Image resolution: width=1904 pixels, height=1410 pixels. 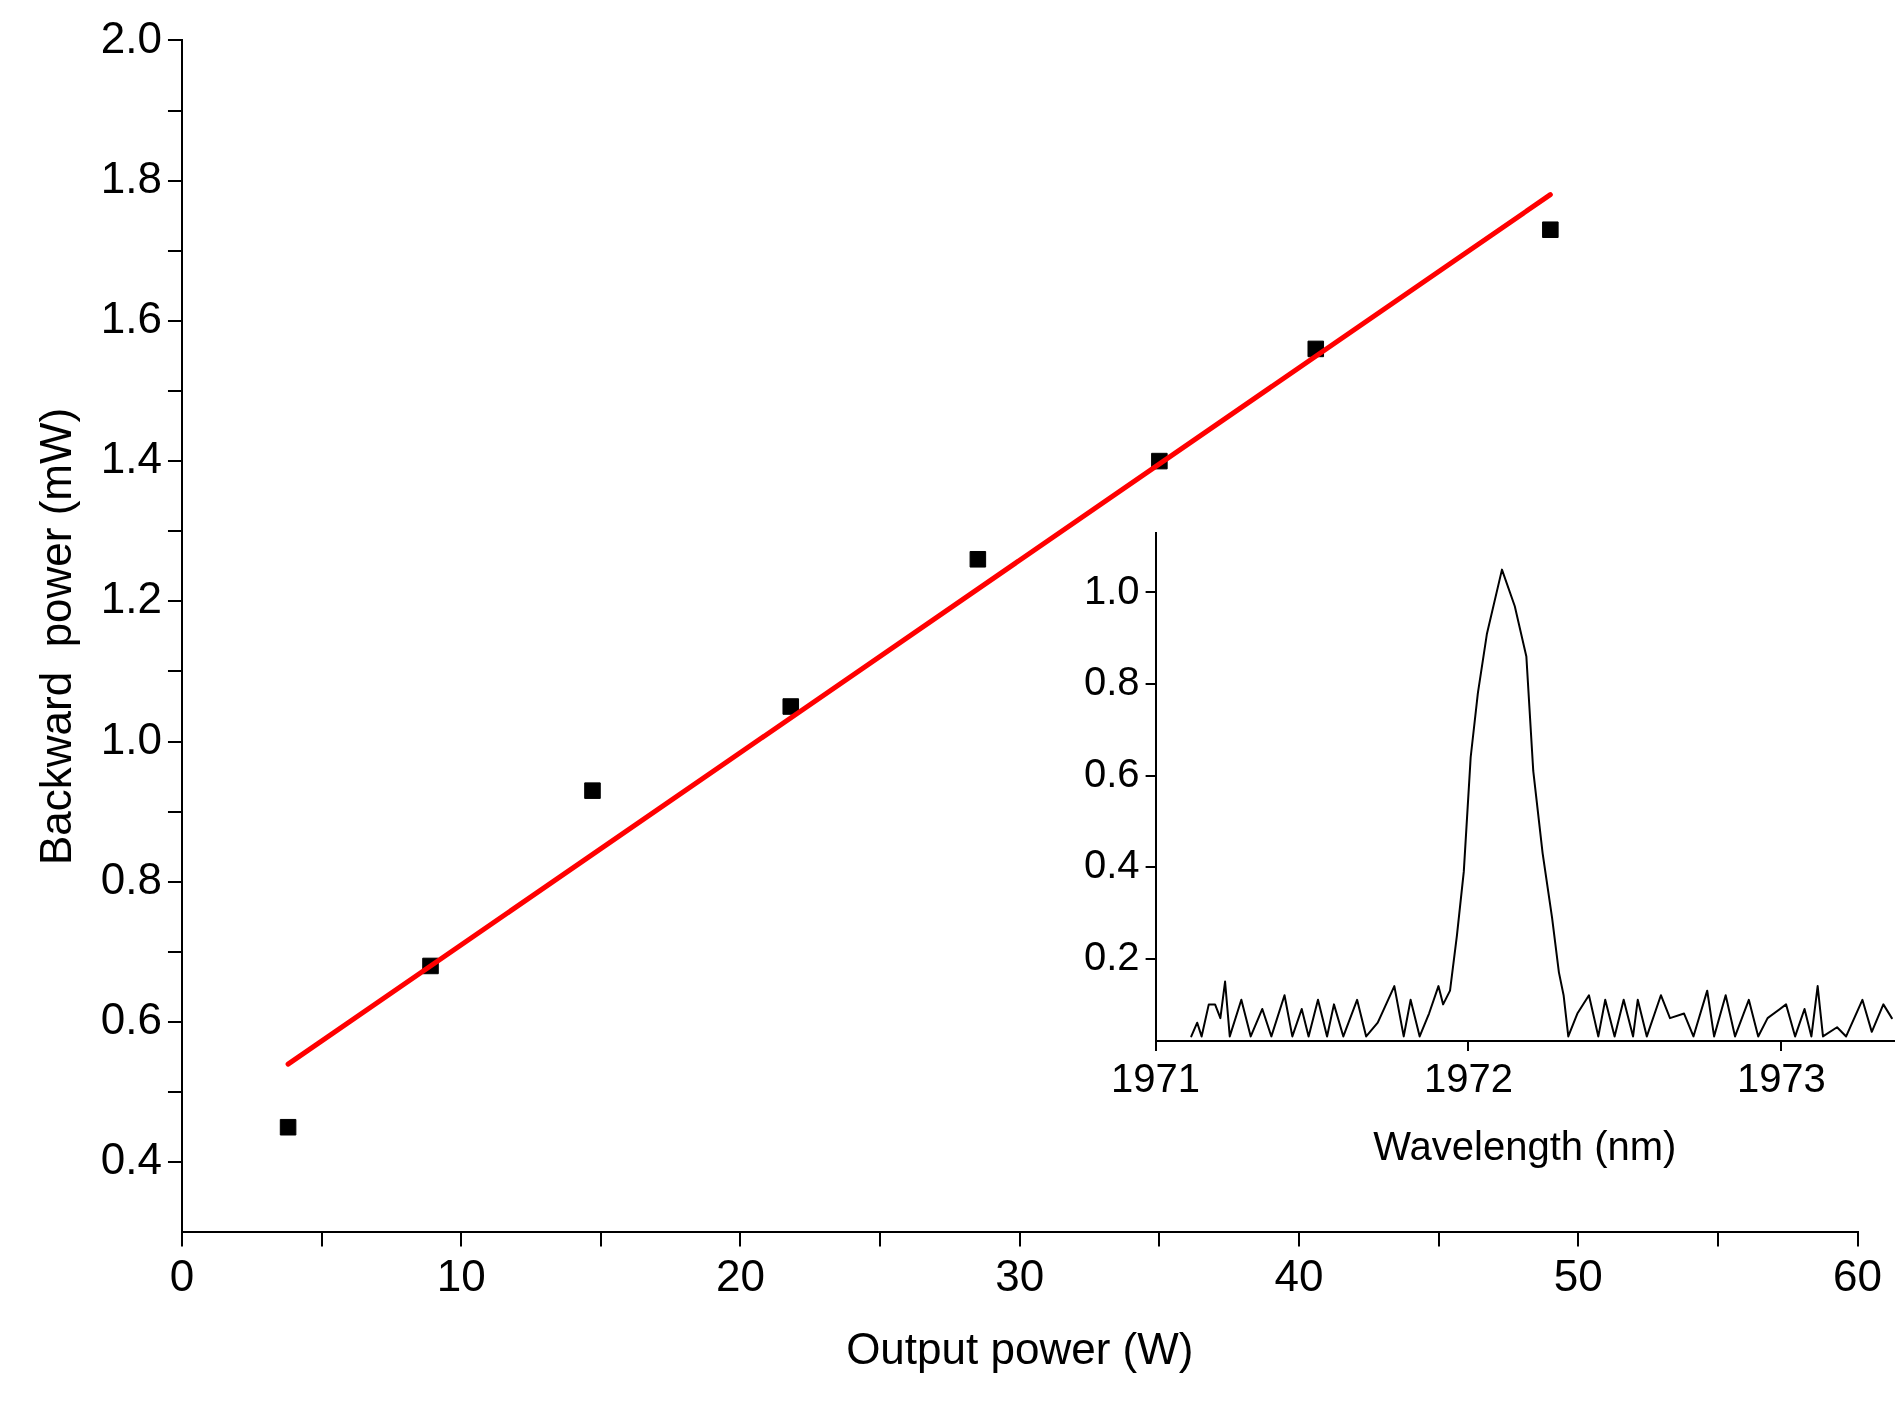 What do you see at coordinates (1578, 1275) in the screenshot?
I see `x-tick-label: 50` at bounding box center [1578, 1275].